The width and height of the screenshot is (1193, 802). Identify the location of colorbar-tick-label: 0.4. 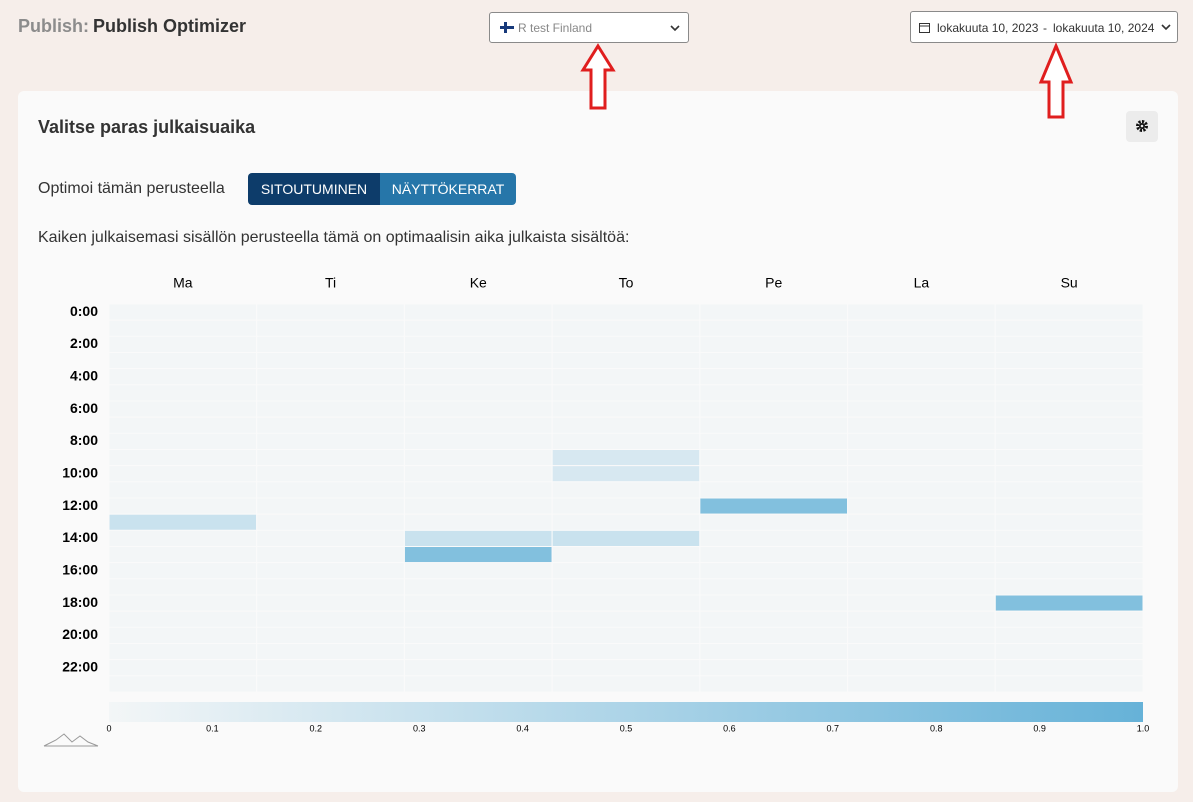
(522, 728).